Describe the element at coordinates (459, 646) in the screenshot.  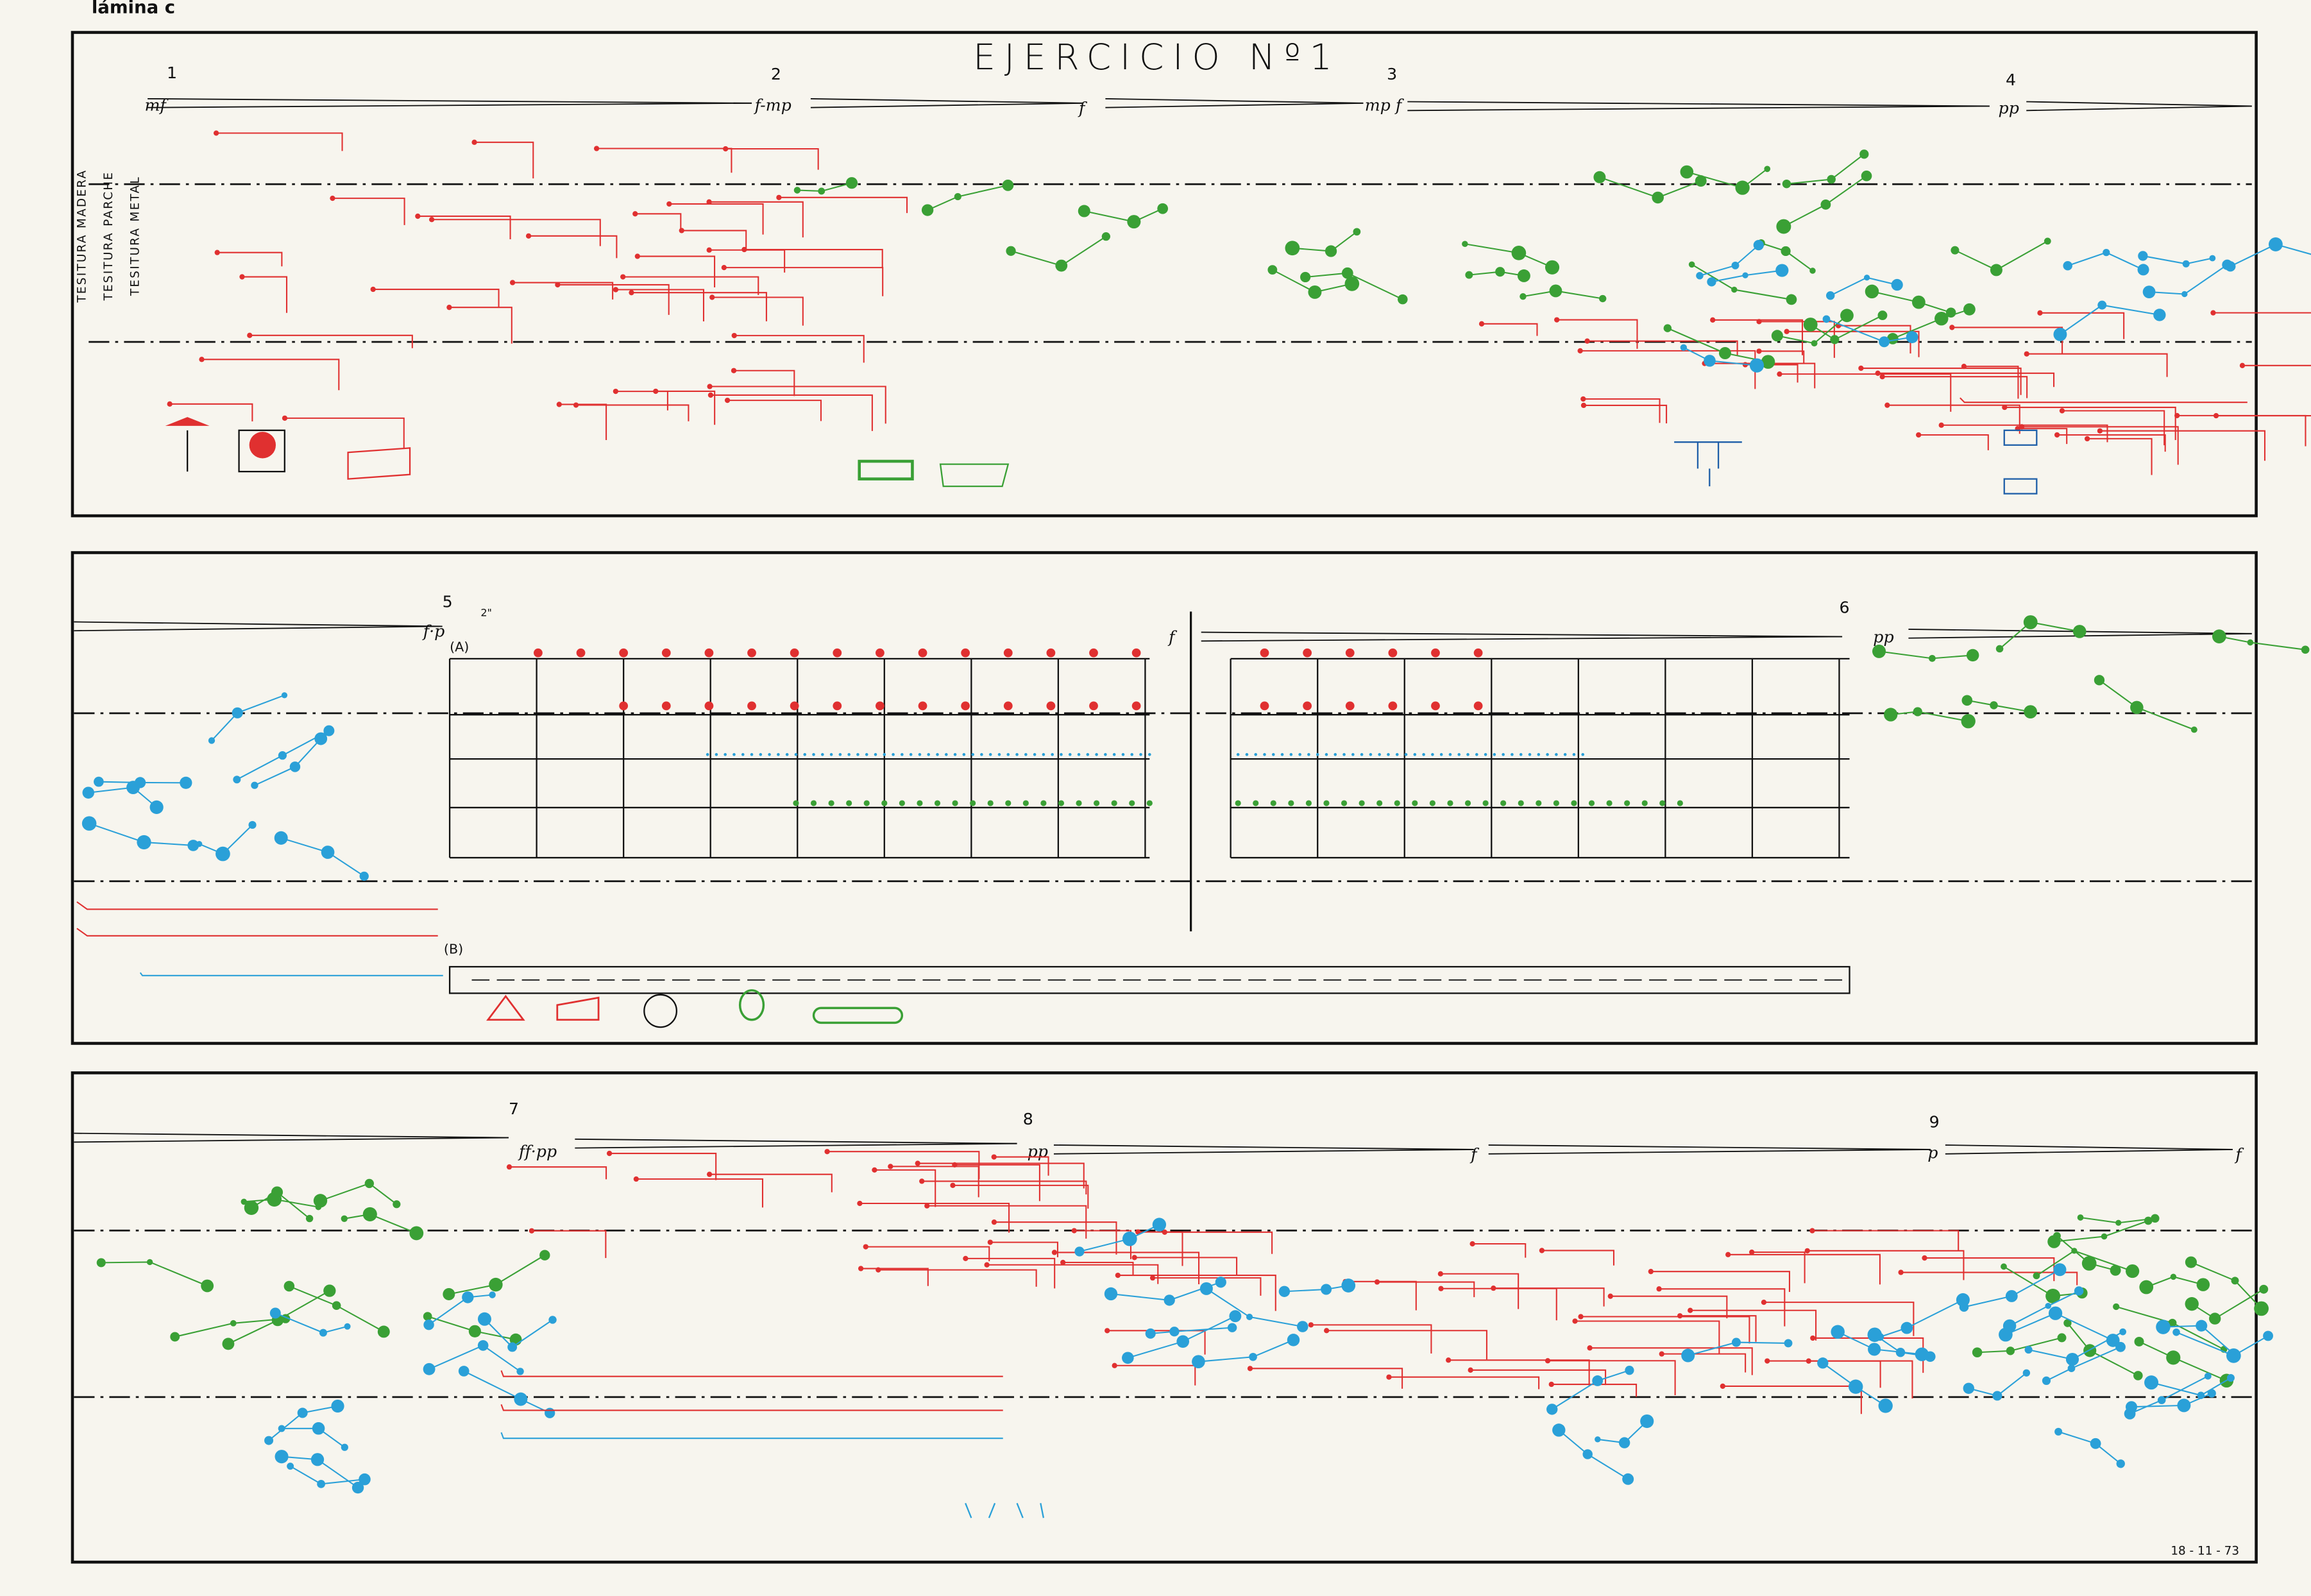
I see `section-label: (A)` at that location.